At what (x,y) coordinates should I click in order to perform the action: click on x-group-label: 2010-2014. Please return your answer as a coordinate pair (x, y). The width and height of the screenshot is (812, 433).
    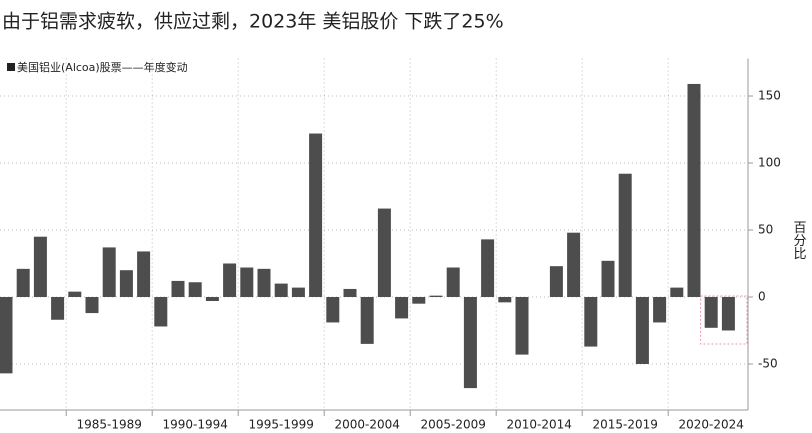
    Looking at the image, I should click on (538, 425).